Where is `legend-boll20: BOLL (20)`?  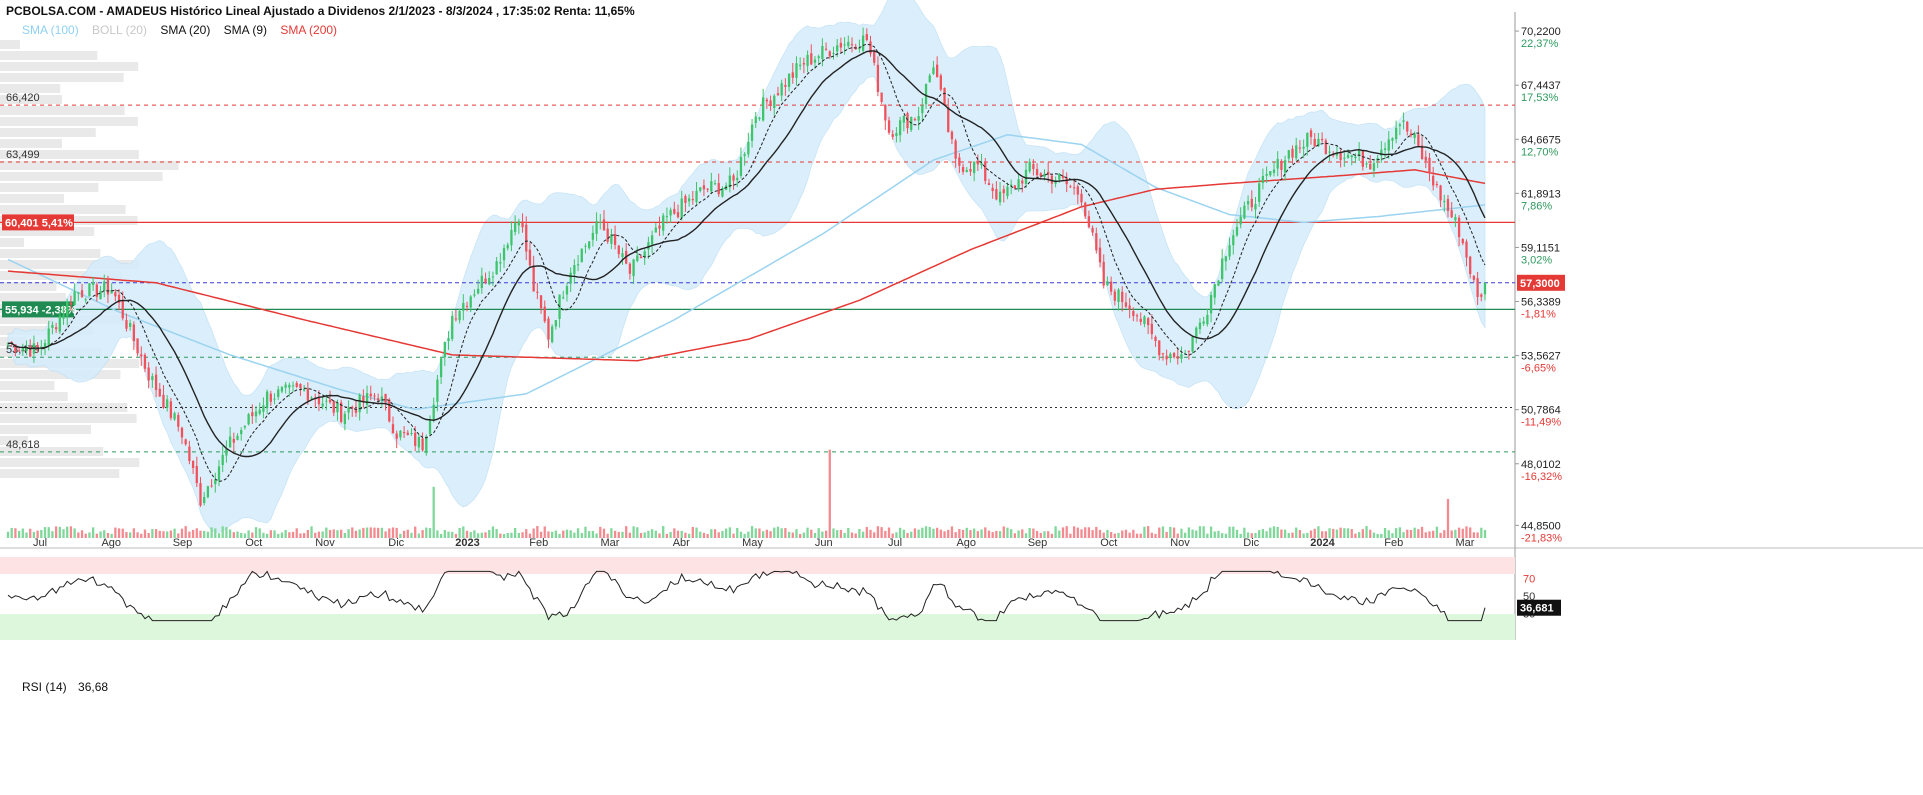
legend-boll20: BOLL (20) is located at coordinates (119, 30).